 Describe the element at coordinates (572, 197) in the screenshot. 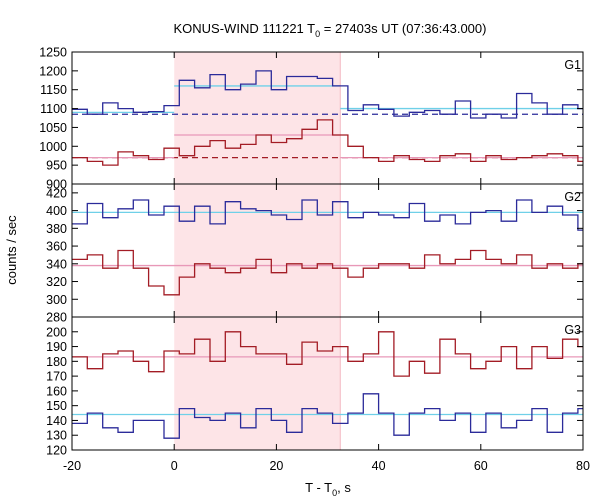

I see `panel-label: G2` at that location.